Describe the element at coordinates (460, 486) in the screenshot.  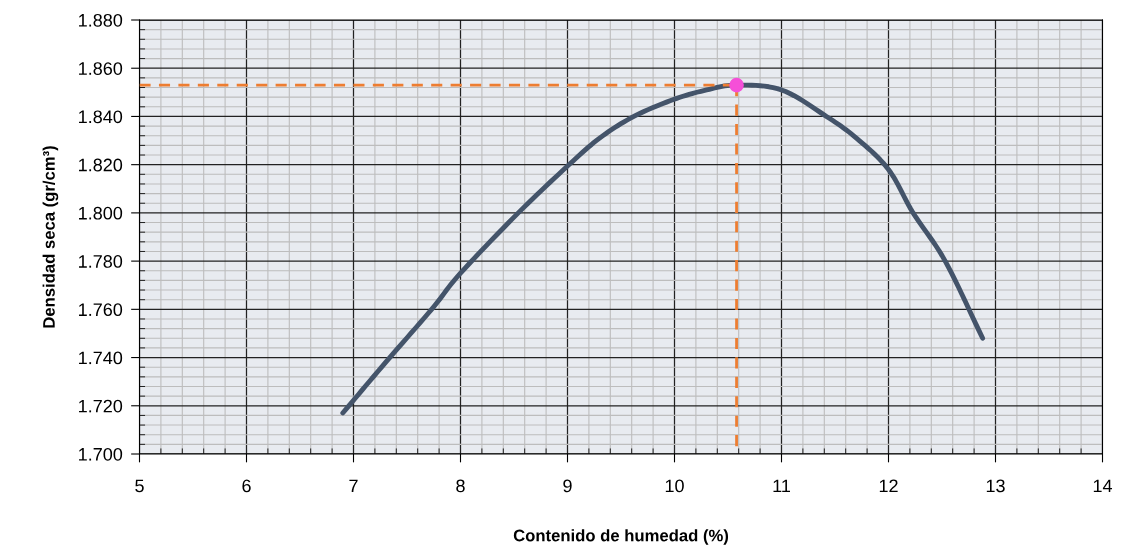
I see `x-tick-label: 8` at that location.